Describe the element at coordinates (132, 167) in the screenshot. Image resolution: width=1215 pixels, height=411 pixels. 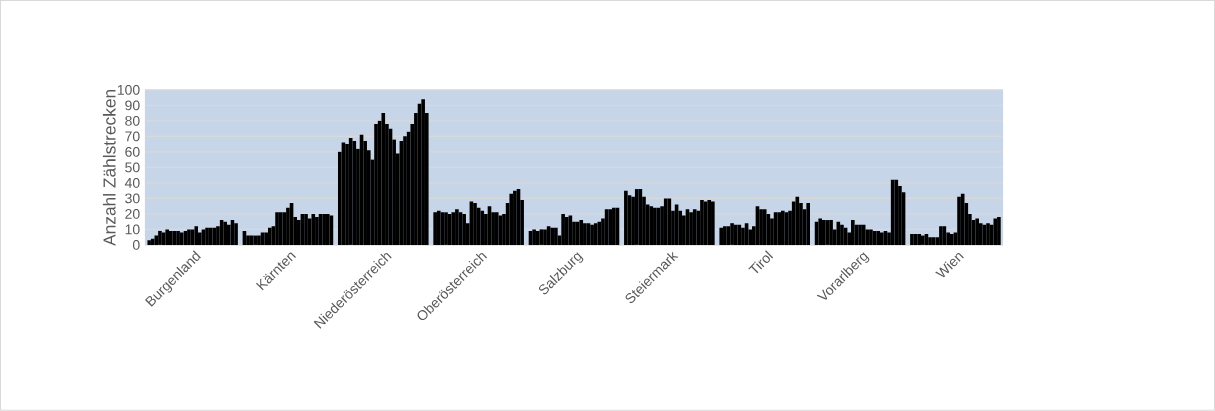
I see `y-tick-label: 50` at that location.